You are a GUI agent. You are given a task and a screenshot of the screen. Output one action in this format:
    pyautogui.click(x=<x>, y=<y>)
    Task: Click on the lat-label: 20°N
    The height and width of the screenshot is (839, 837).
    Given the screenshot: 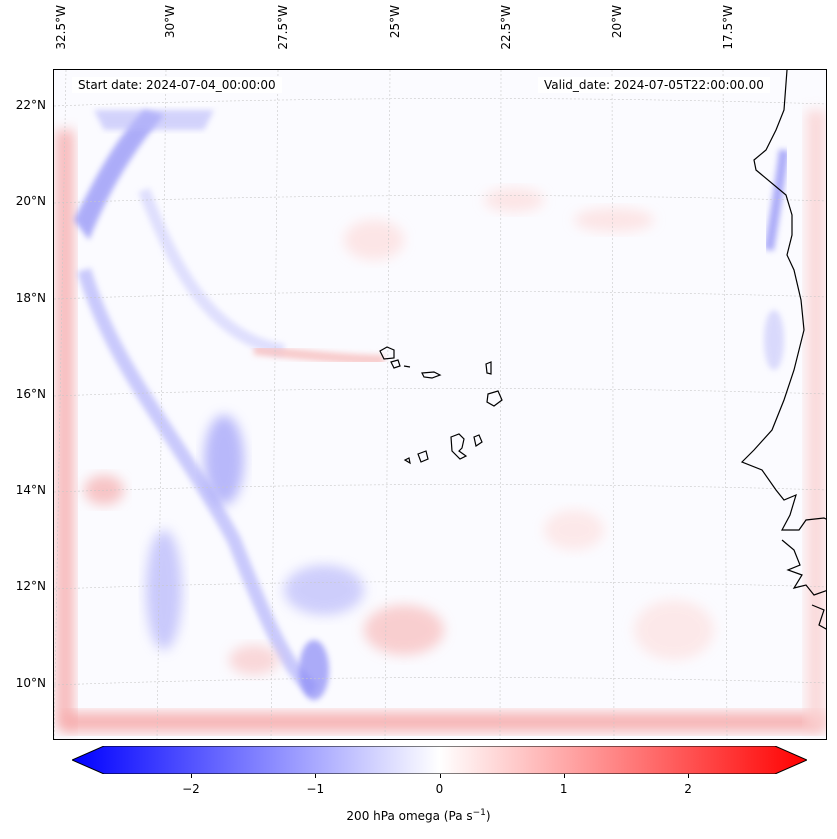 What is the action you would take?
    pyautogui.click(x=30, y=201)
    